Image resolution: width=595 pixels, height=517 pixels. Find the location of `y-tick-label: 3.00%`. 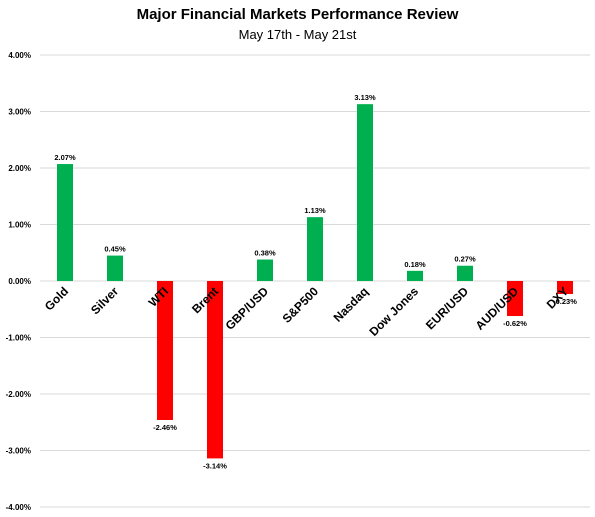

y-tick-label: 3.00% is located at coordinates (19, 112).